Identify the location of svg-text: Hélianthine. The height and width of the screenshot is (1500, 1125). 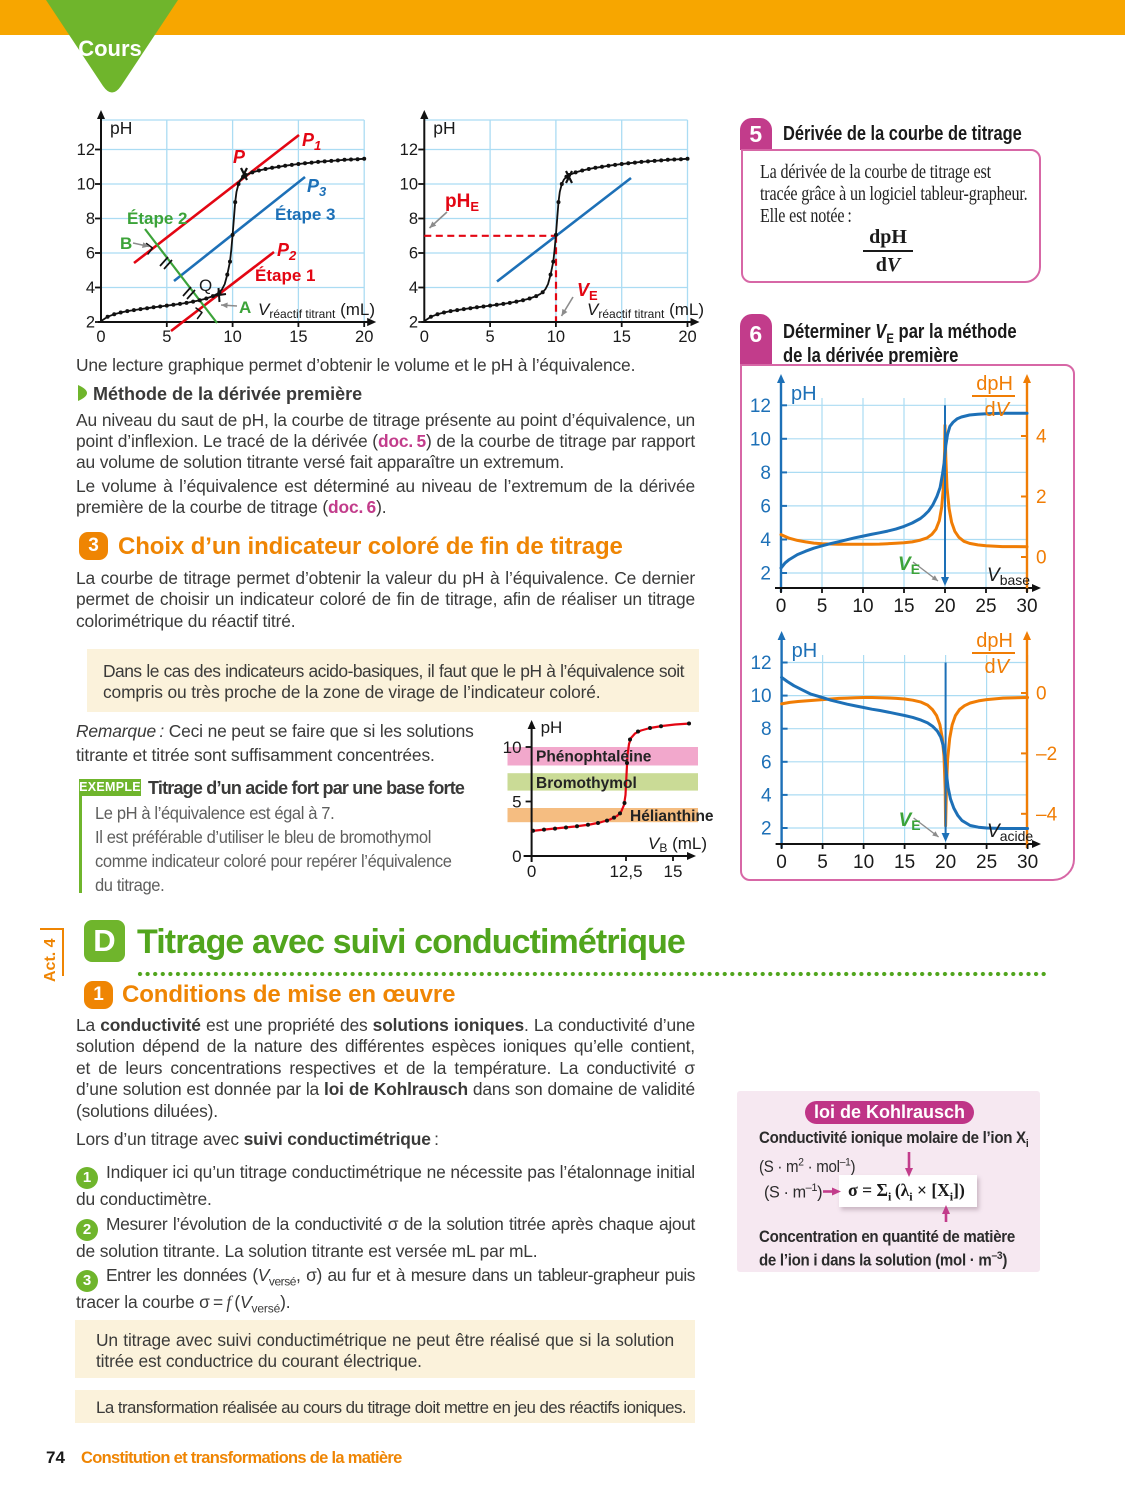
(672, 816).